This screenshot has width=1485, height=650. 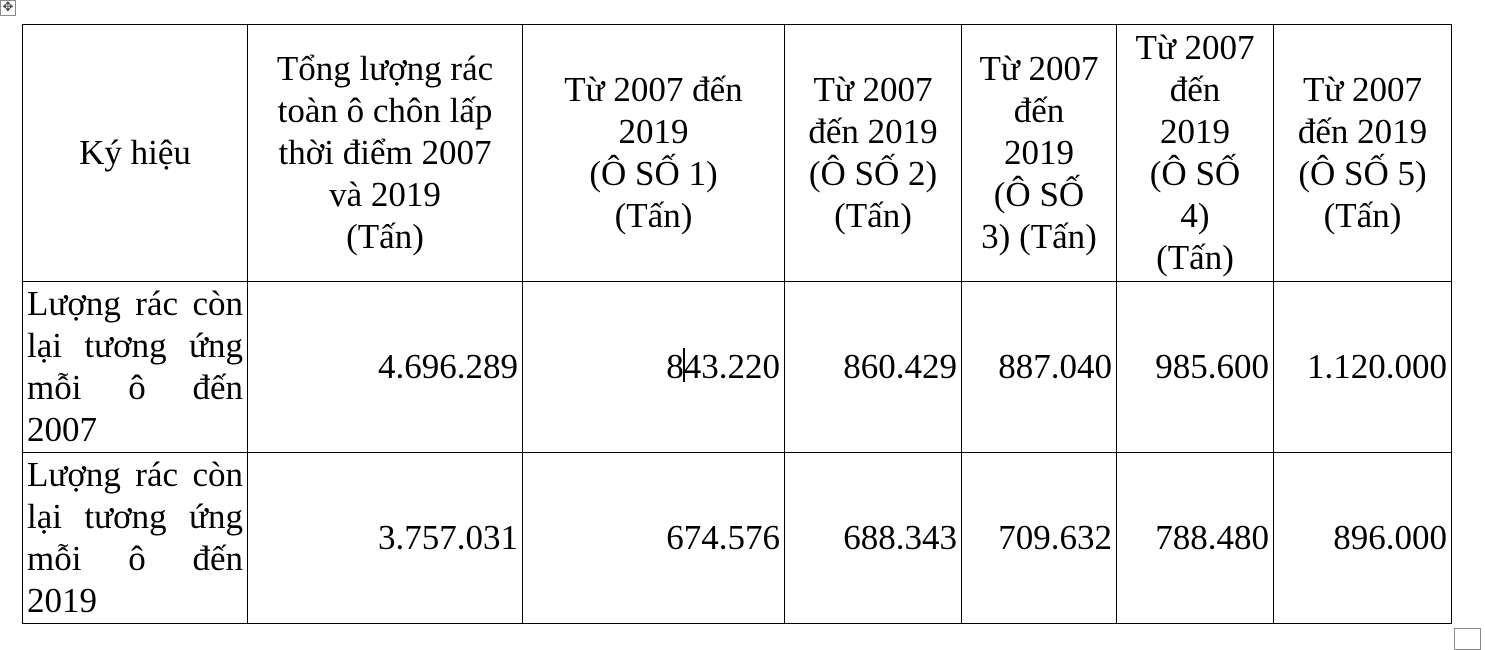 I want to click on value-cell-5-2007: 1.120.000, so click(x=1362, y=367).